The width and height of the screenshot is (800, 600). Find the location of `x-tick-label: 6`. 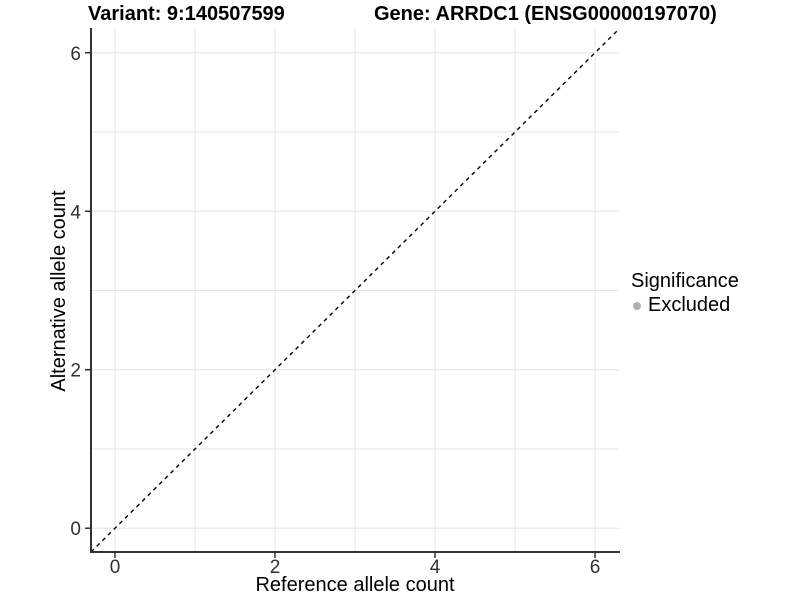

x-tick-label: 6 is located at coordinates (595, 567).